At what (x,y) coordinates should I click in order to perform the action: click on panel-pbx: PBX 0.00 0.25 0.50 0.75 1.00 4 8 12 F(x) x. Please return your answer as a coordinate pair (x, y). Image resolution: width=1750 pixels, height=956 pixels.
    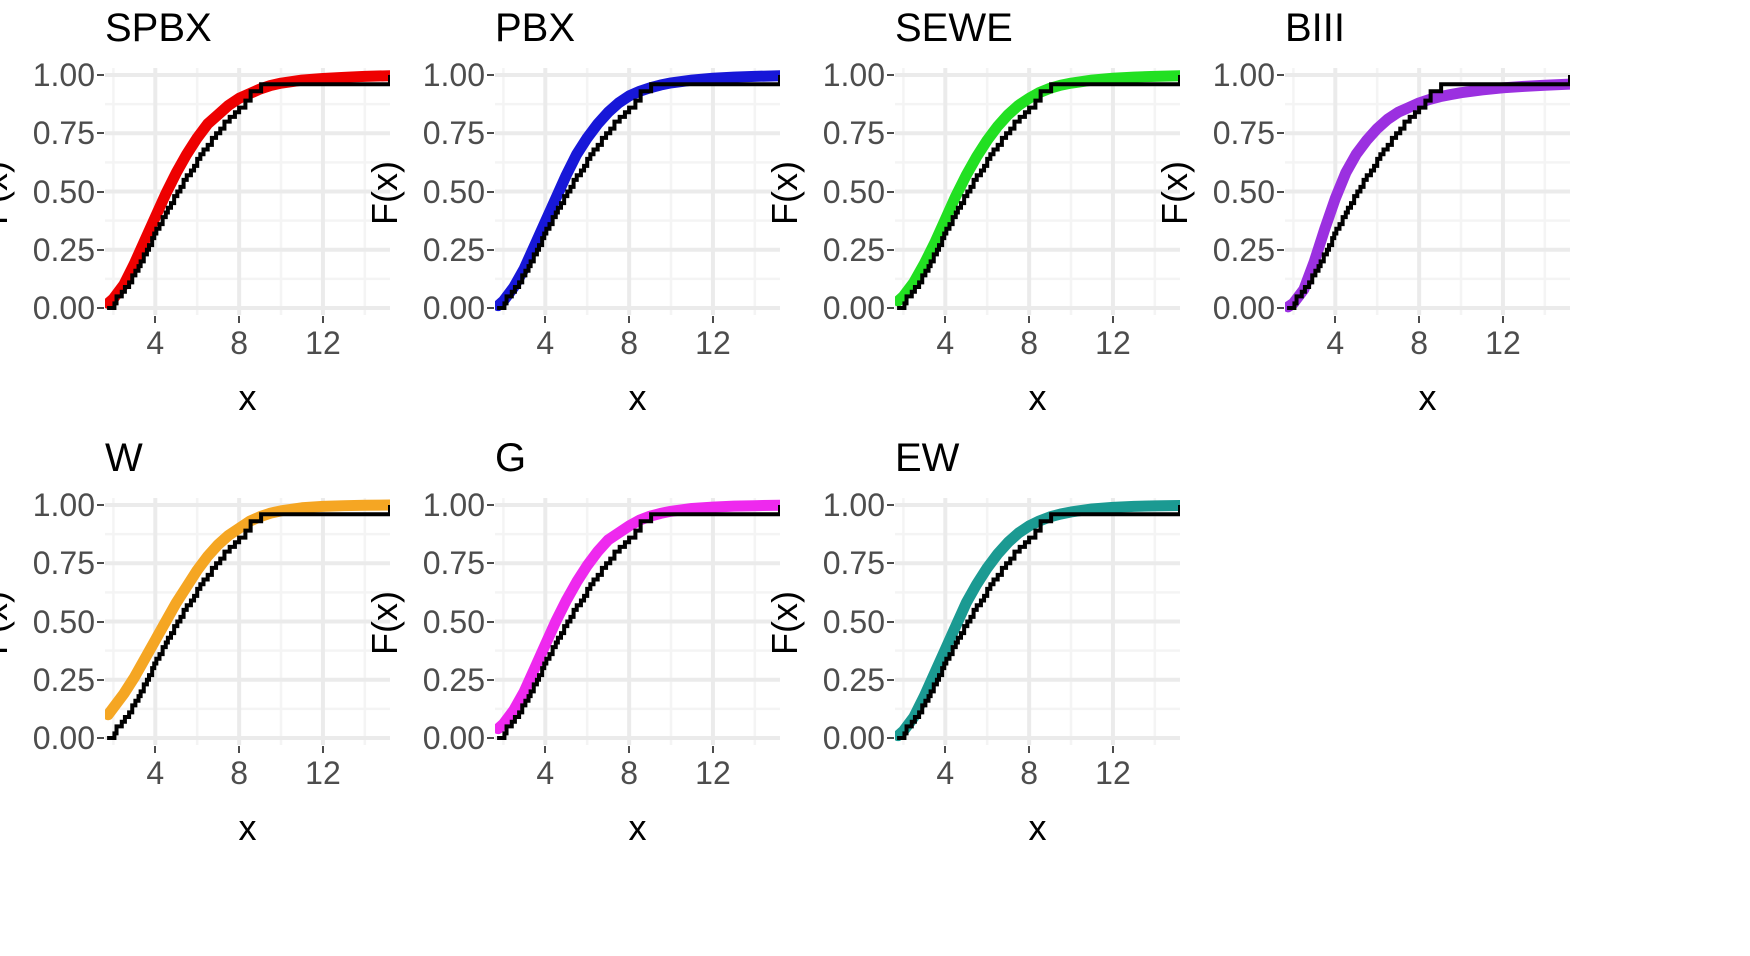
    Looking at the image, I should click on (572, 215).